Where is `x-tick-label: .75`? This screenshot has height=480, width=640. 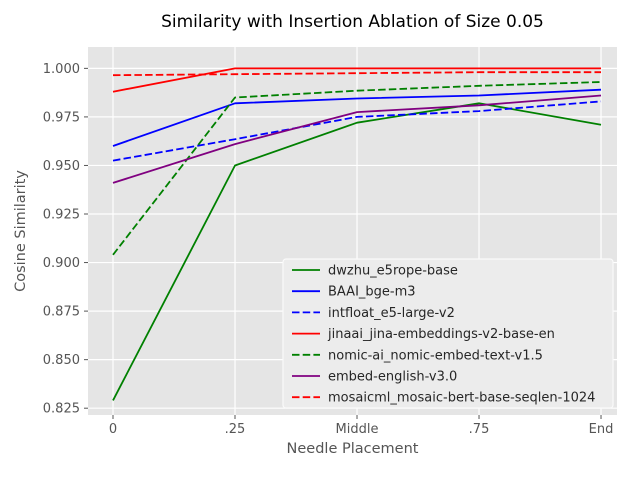
x-tick-label: .75 is located at coordinates (479, 429).